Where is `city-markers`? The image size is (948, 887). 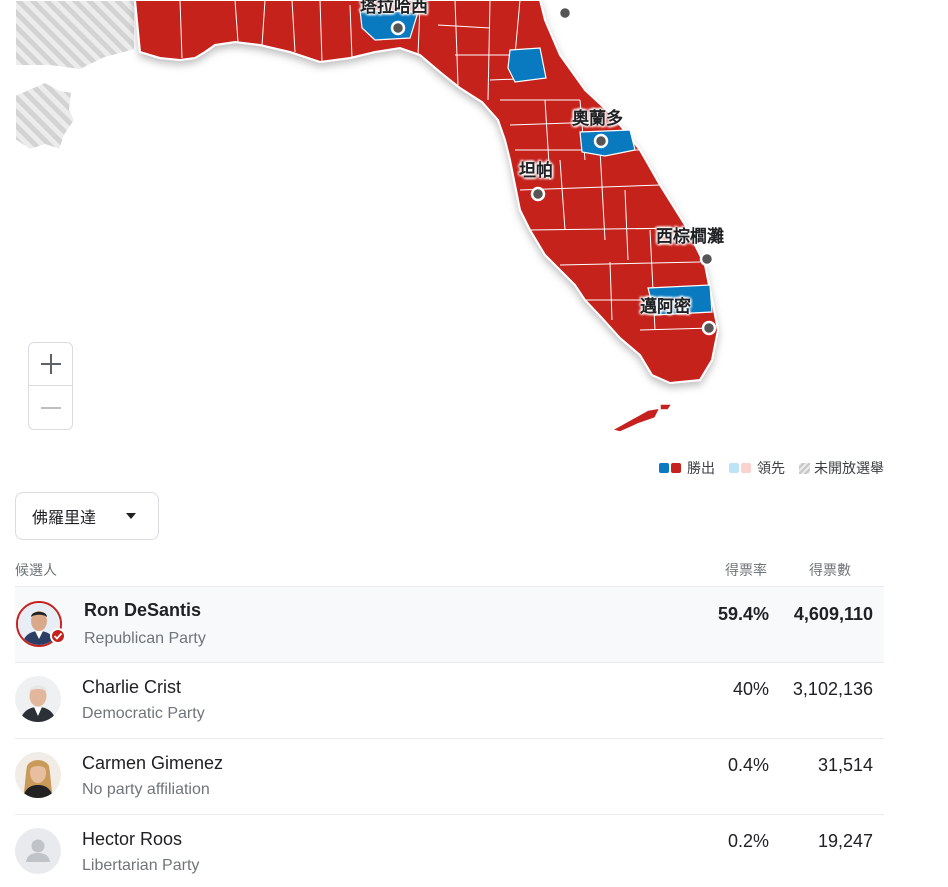
city-markers is located at coordinates (553, 170).